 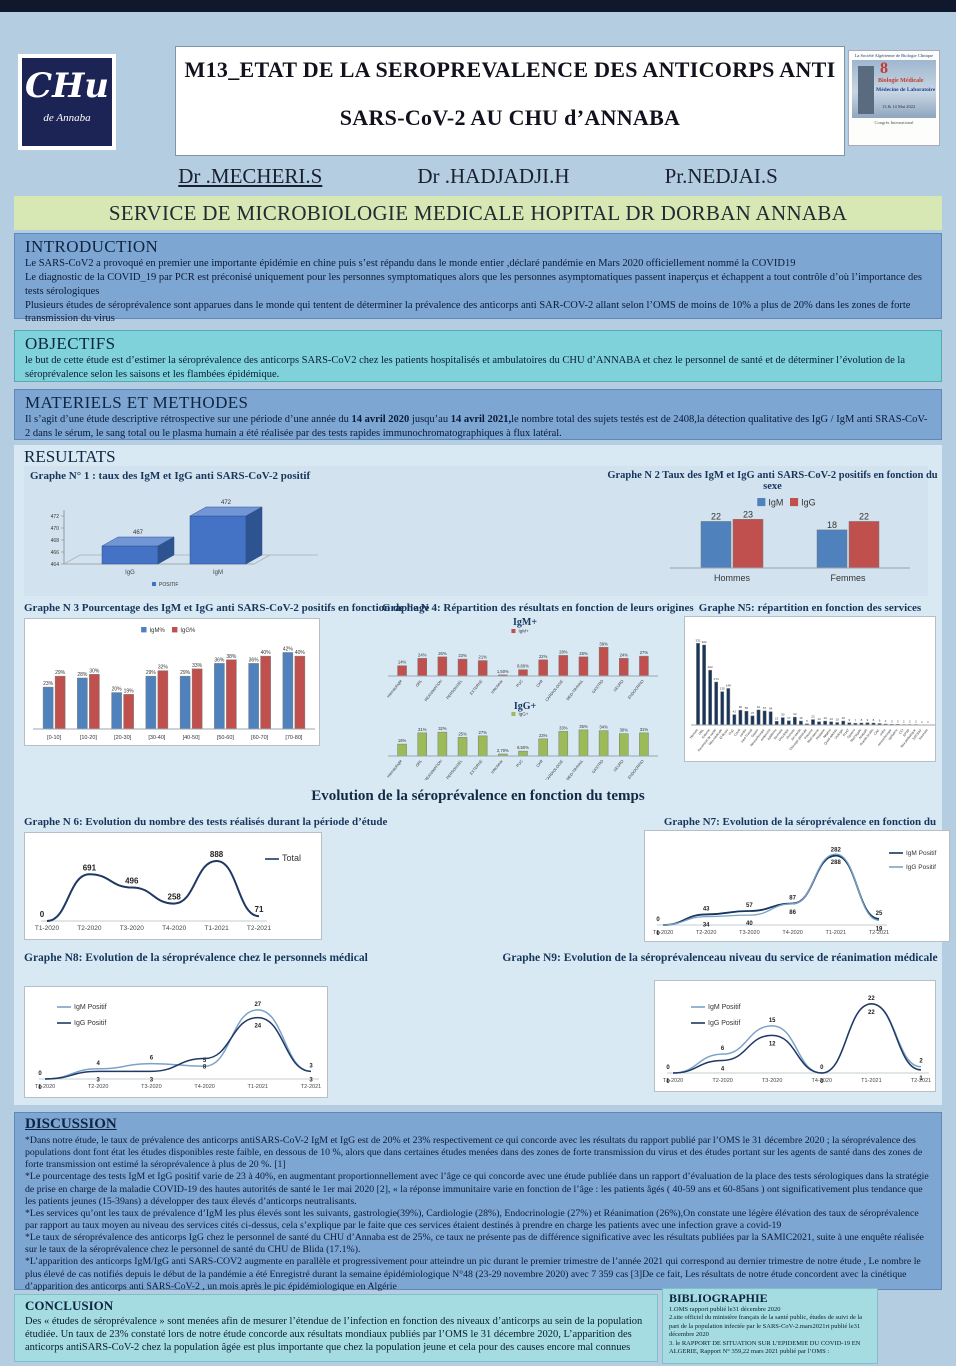 I want to click on svg-text: 21%, so click(x=482, y=657).